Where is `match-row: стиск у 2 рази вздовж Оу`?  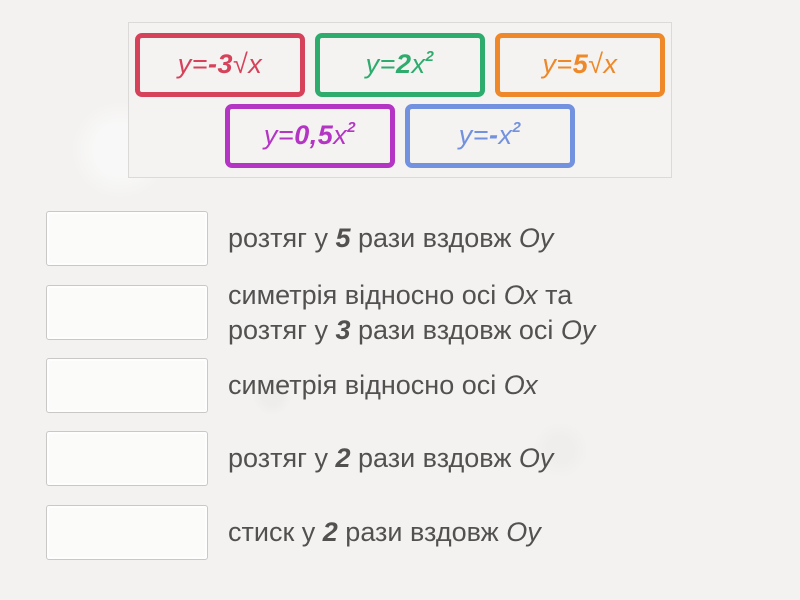
match-row: стиск у 2 рази вздовж Оу is located at coordinates (293, 532).